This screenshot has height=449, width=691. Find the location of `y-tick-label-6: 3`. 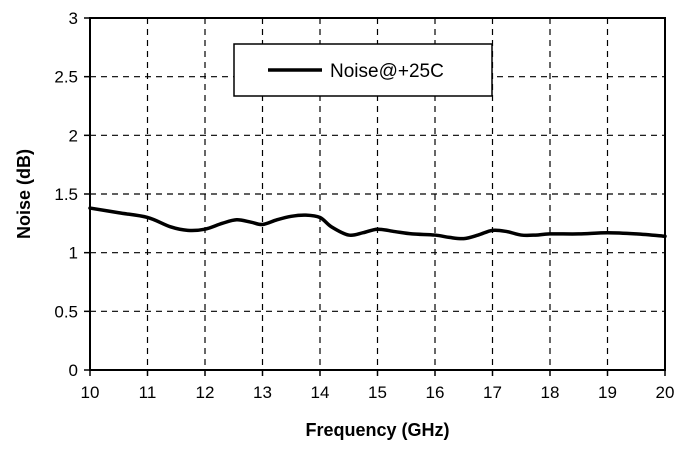

y-tick-label-6: 3 is located at coordinates (73, 18).